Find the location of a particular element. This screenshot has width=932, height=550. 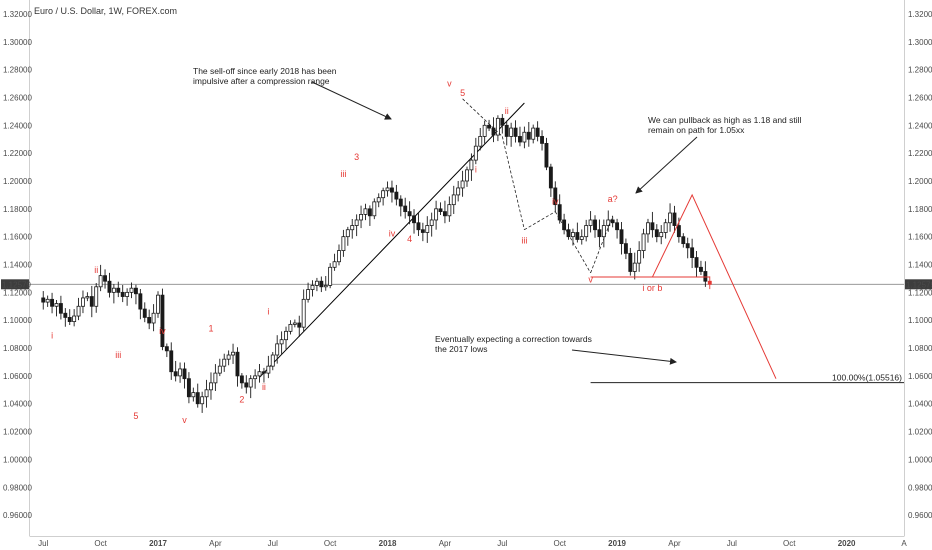

y-tick-label-right: 1.14000 is located at coordinates (920, 265).